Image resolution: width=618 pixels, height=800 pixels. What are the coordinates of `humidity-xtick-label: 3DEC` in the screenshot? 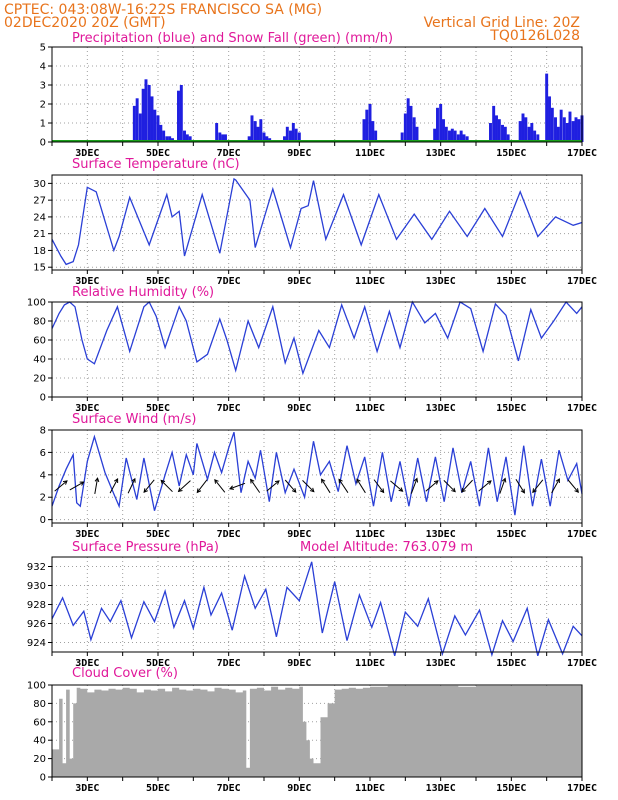 It's located at (87, 408).